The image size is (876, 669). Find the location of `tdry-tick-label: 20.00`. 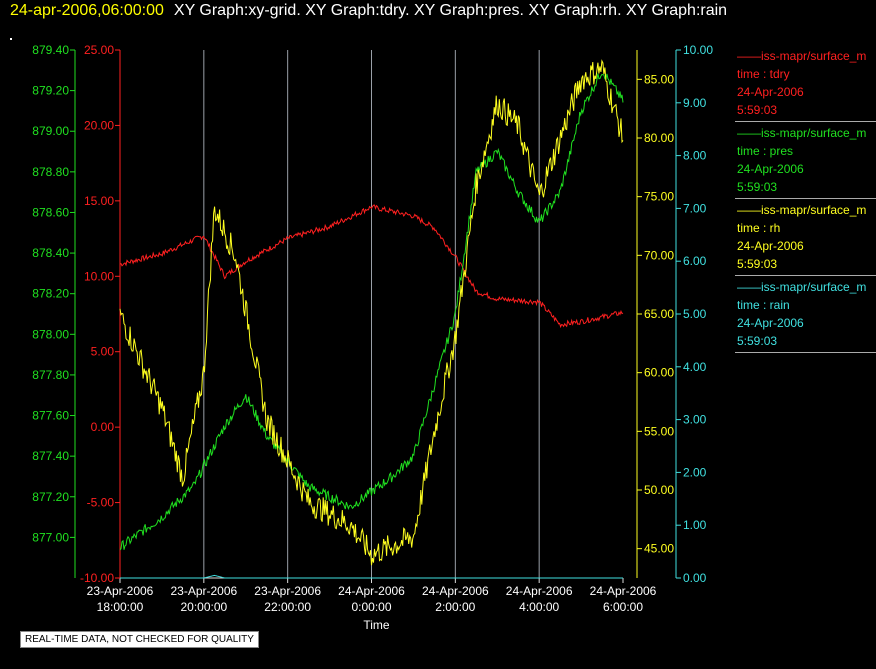

tdry-tick-label: 20.00 is located at coordinates (99, 125).